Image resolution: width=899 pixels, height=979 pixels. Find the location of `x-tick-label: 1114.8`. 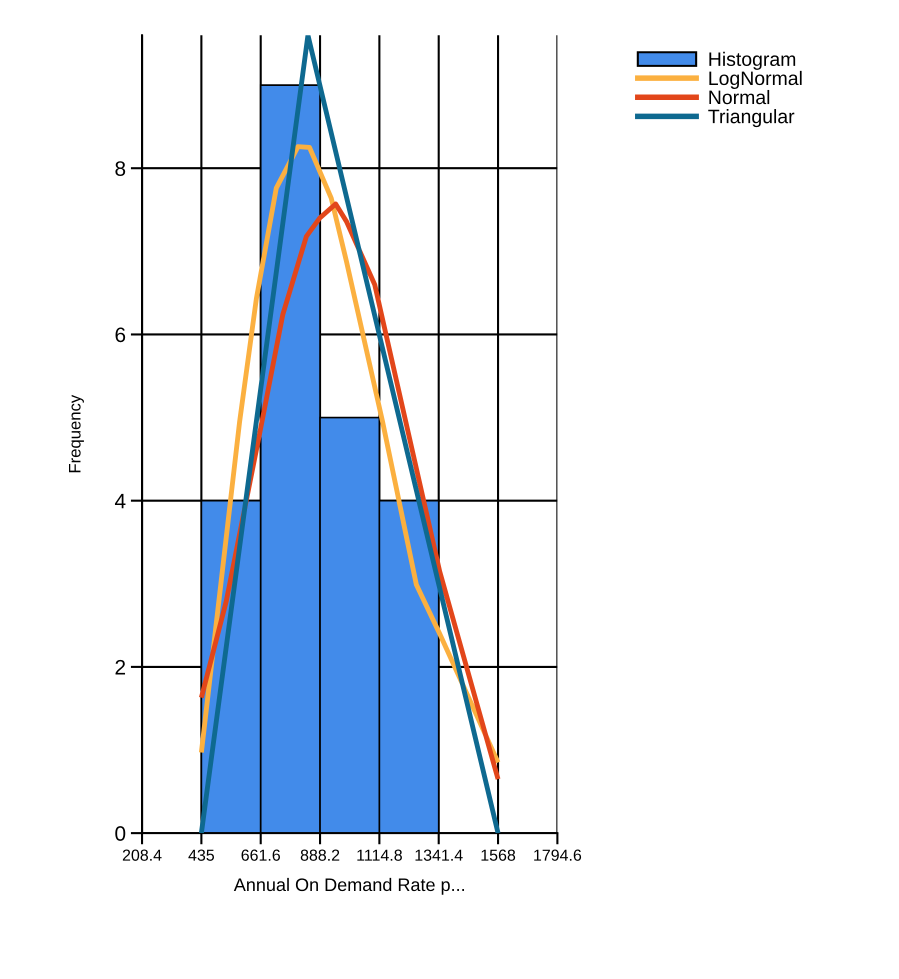

x-tick-label: 1114.8 is located at coordinates (379, 855).